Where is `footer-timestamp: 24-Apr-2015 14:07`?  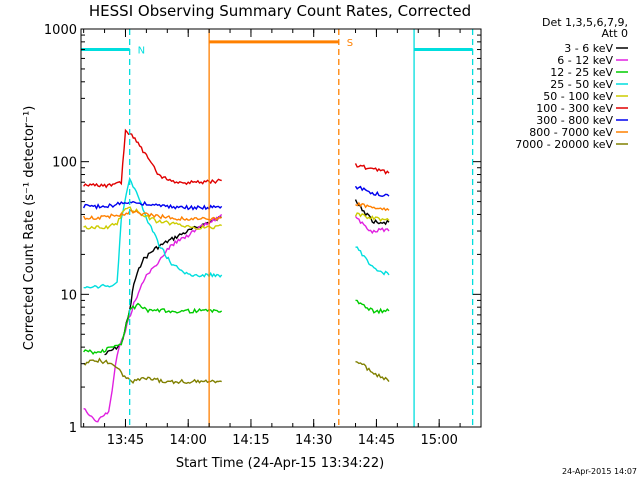
footer-timestamp: 24-Apr-2015 14:07 is located at coordinates (599, 471).